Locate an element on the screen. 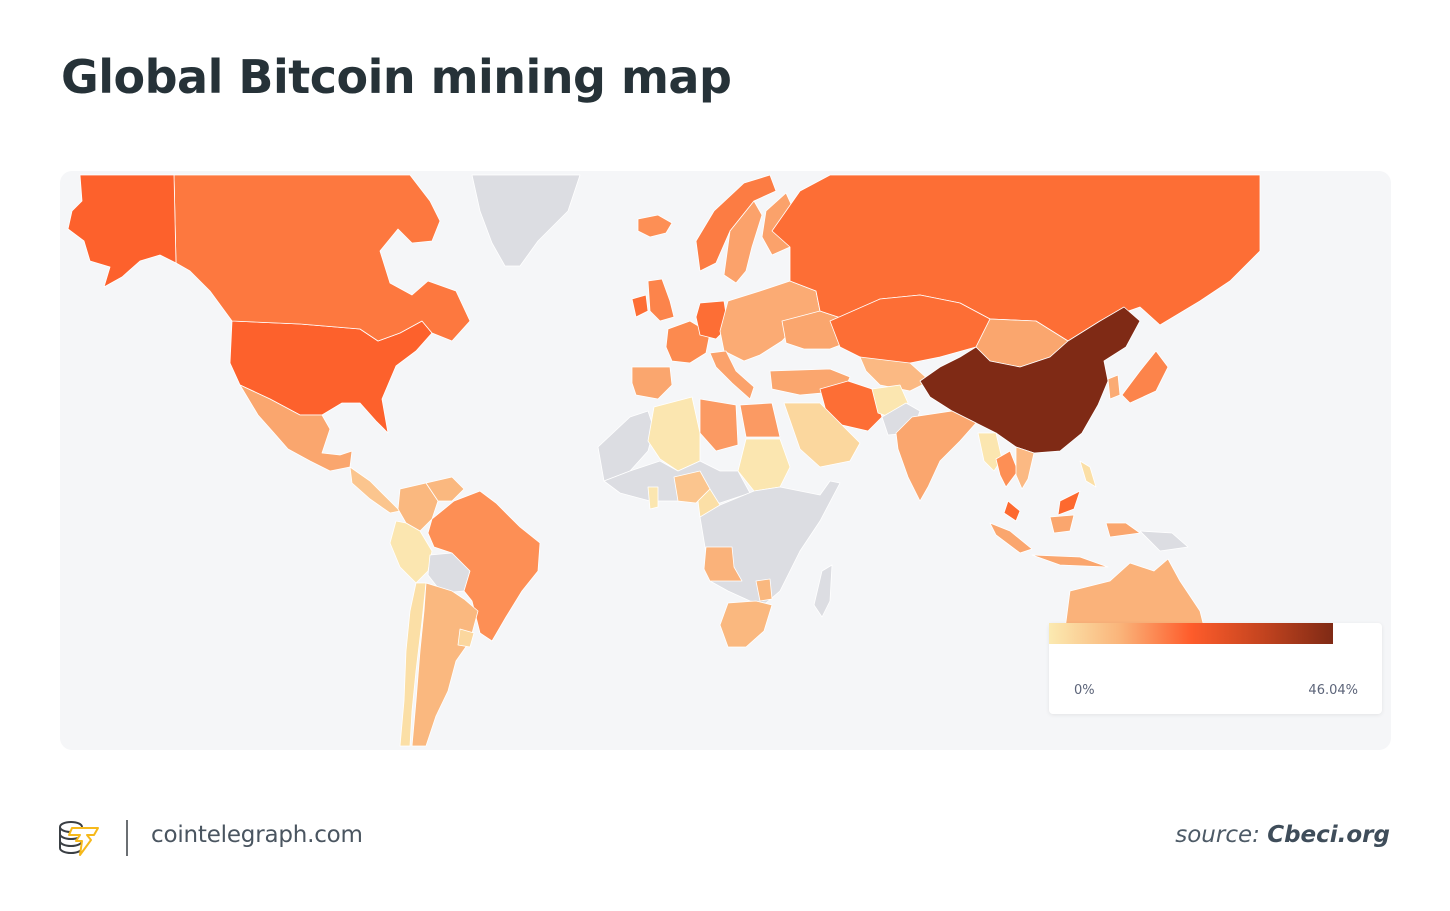 The height and width of the screenshot is (911, 1450). country-kazakhstan: Kazakhstan is located at coordinates (910, 331).